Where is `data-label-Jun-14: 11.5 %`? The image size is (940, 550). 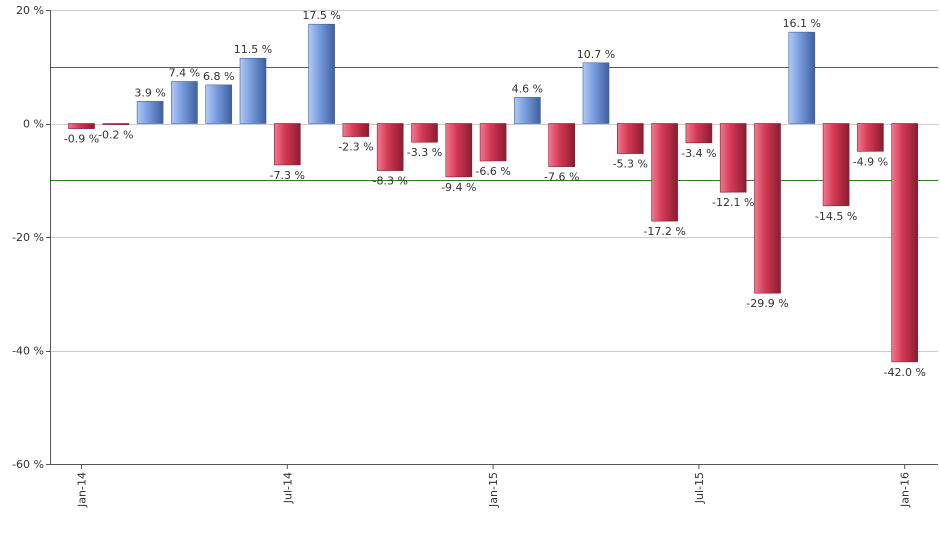 data-label-Jun-14: 11.5 % is located at coordinates (253, 49).